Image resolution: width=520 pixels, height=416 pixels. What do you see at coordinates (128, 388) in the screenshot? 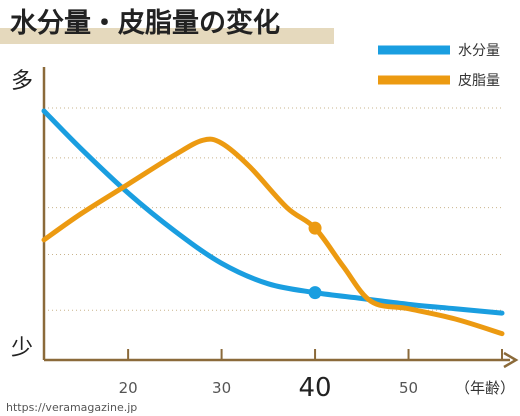
I see `x-tick-label: 20` at bounding box center [128, 388].